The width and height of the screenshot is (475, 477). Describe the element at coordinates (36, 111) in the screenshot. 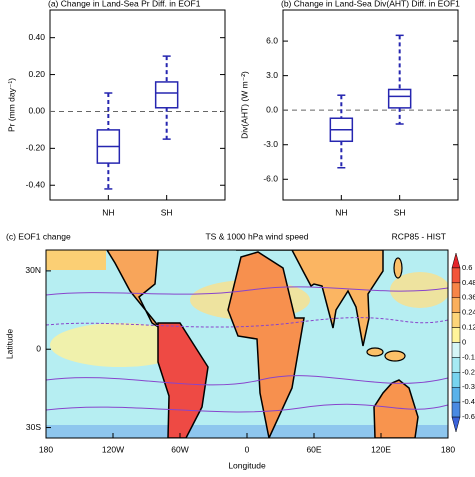

I see `y-tick-label: 0.00` at that location.